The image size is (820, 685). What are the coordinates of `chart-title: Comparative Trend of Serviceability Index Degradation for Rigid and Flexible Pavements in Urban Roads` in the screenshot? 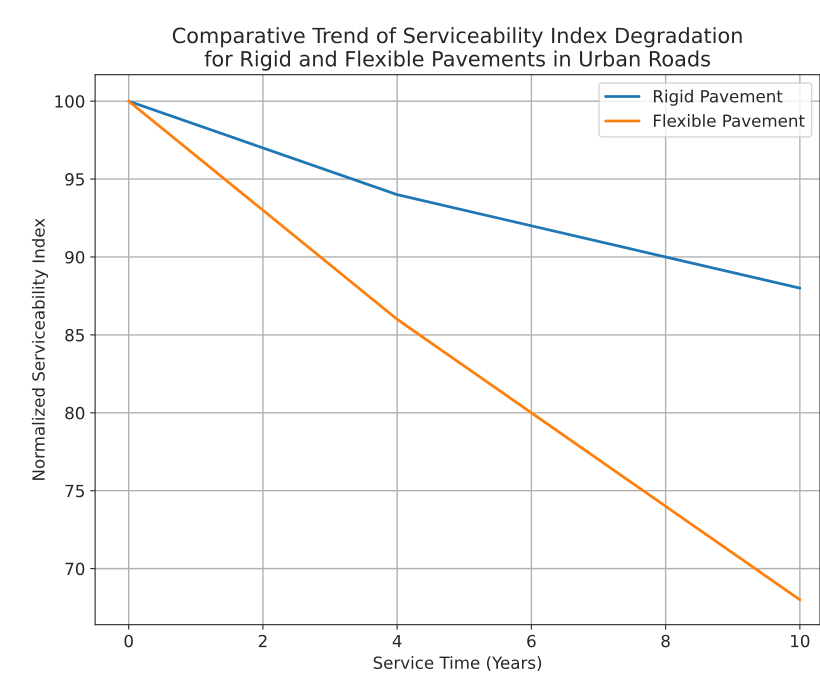 It's located at (457, 49).